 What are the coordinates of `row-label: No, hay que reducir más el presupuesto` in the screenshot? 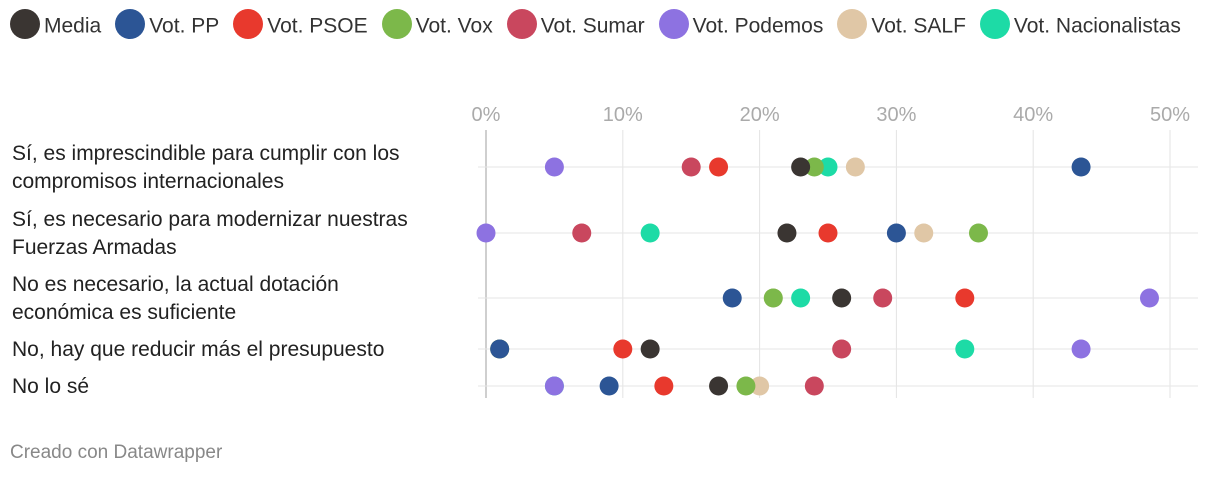 It's located at (198, 349).